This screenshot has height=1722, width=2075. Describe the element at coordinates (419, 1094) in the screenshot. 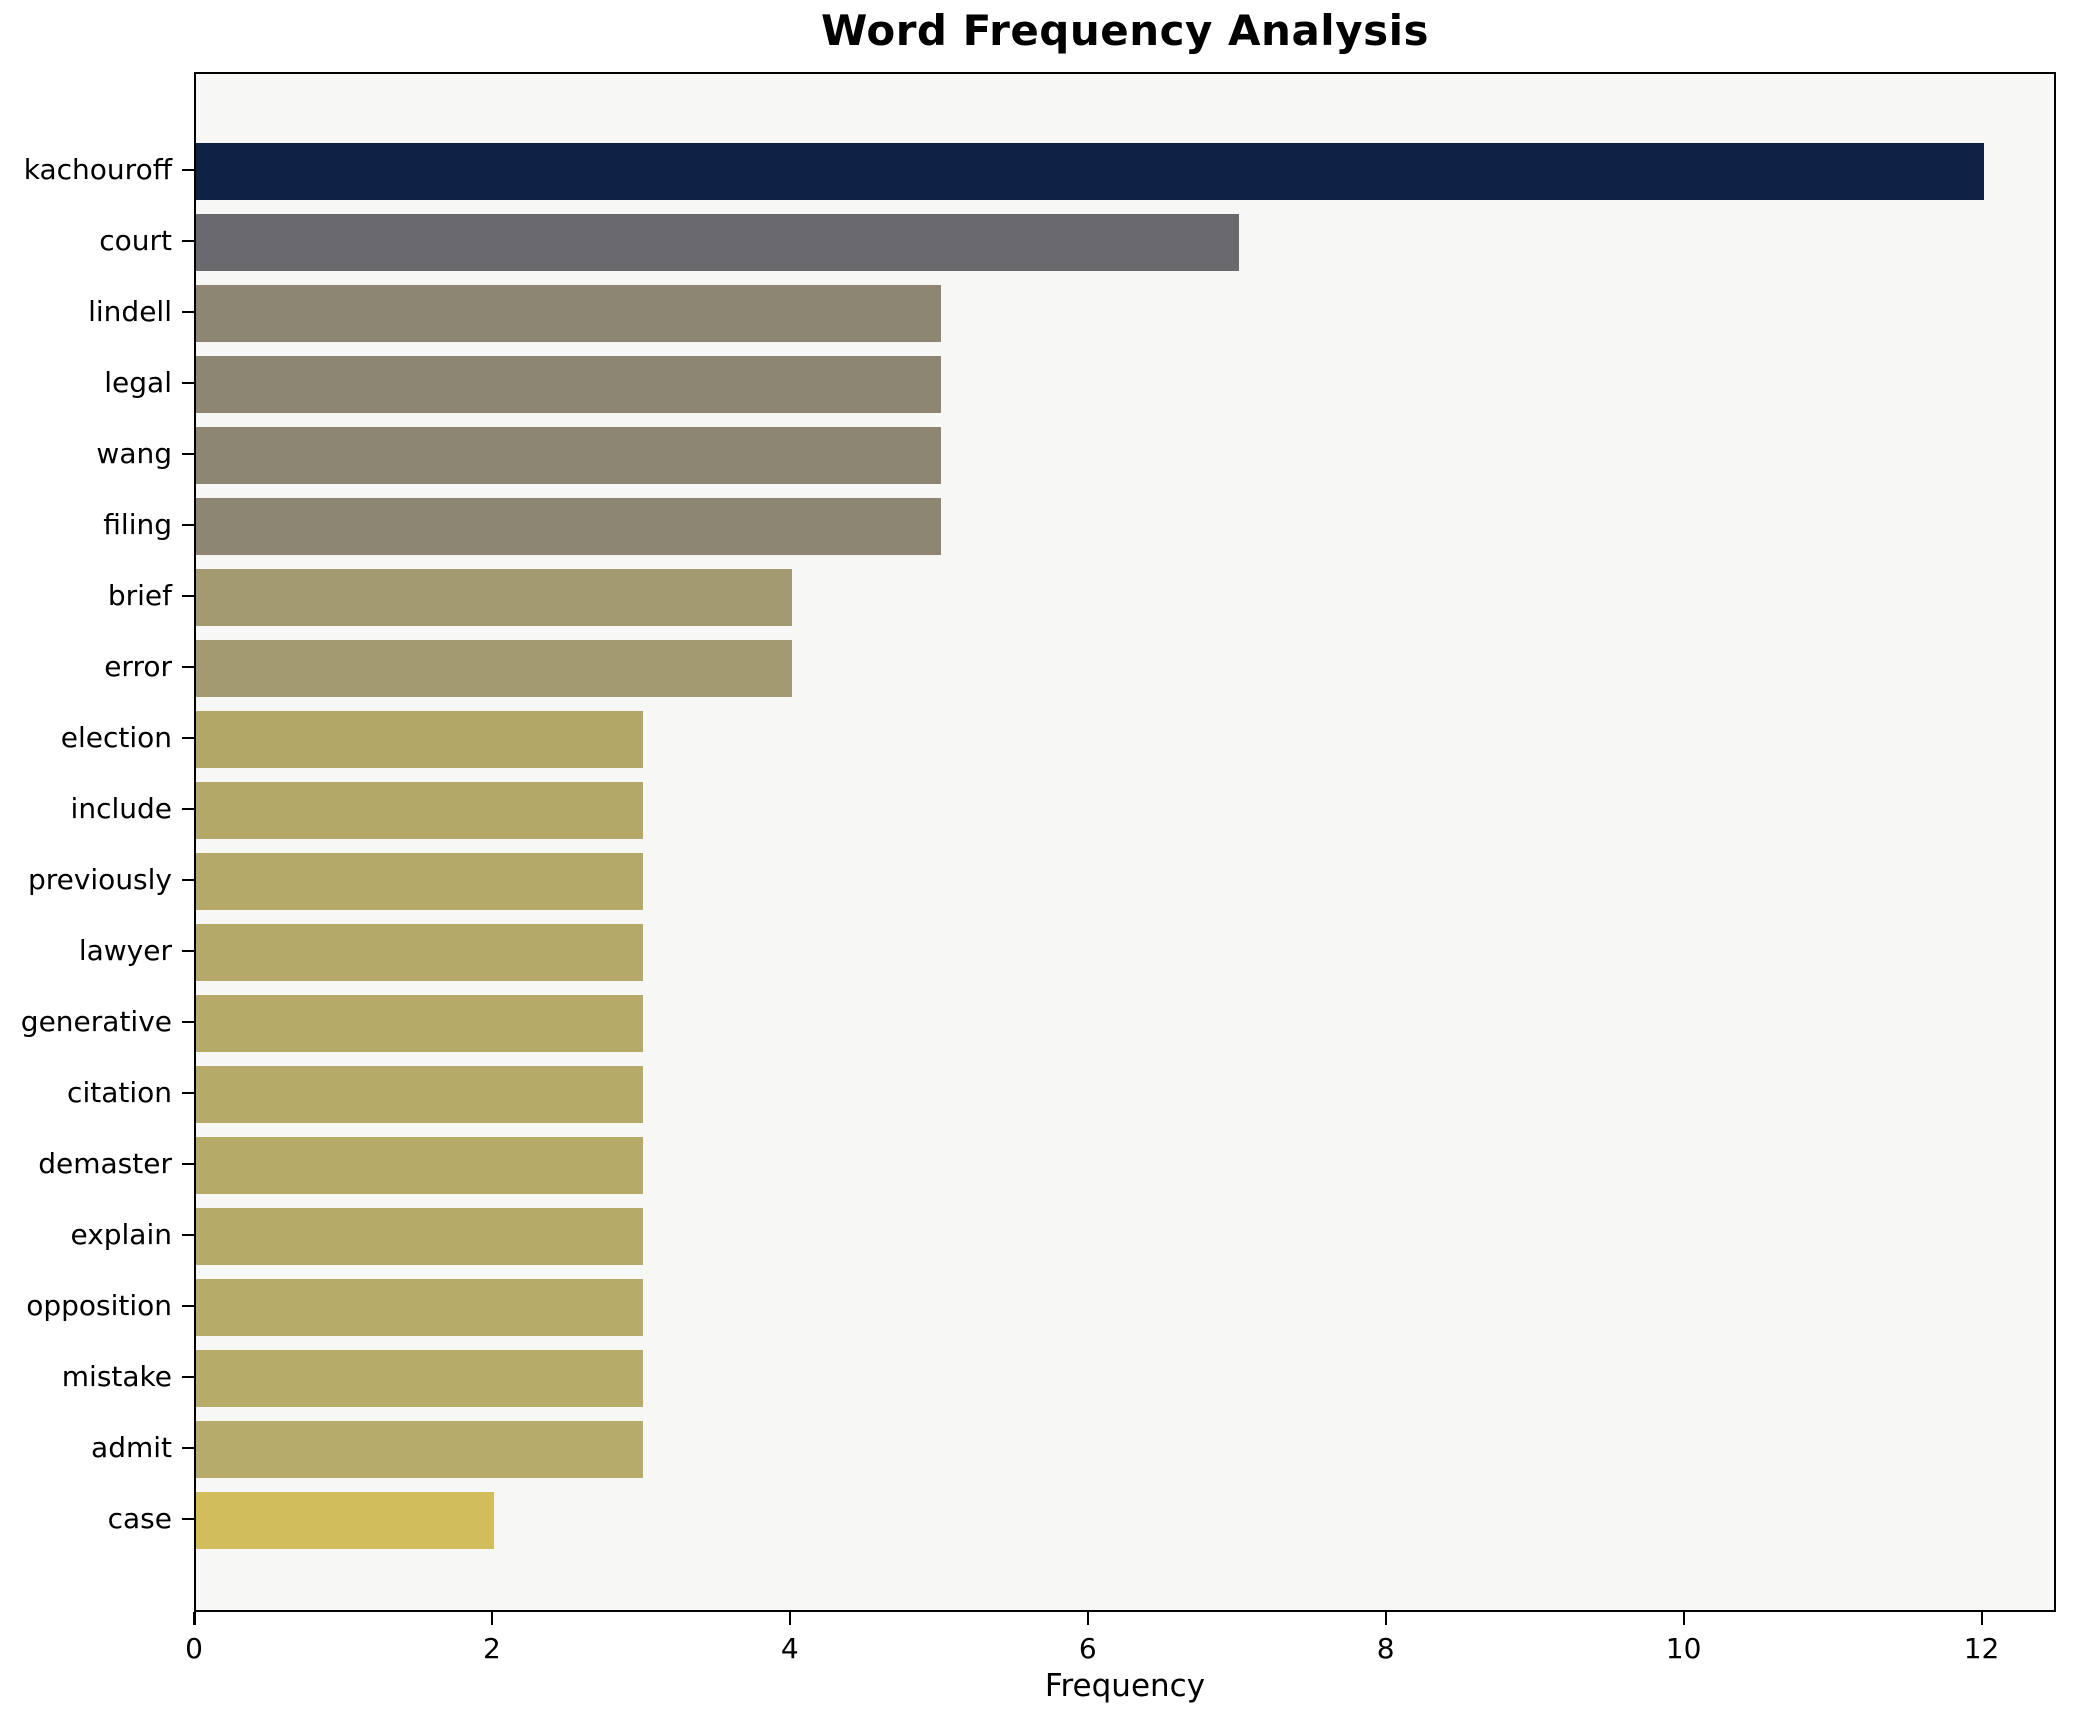

I see `bar-citation` at that location.